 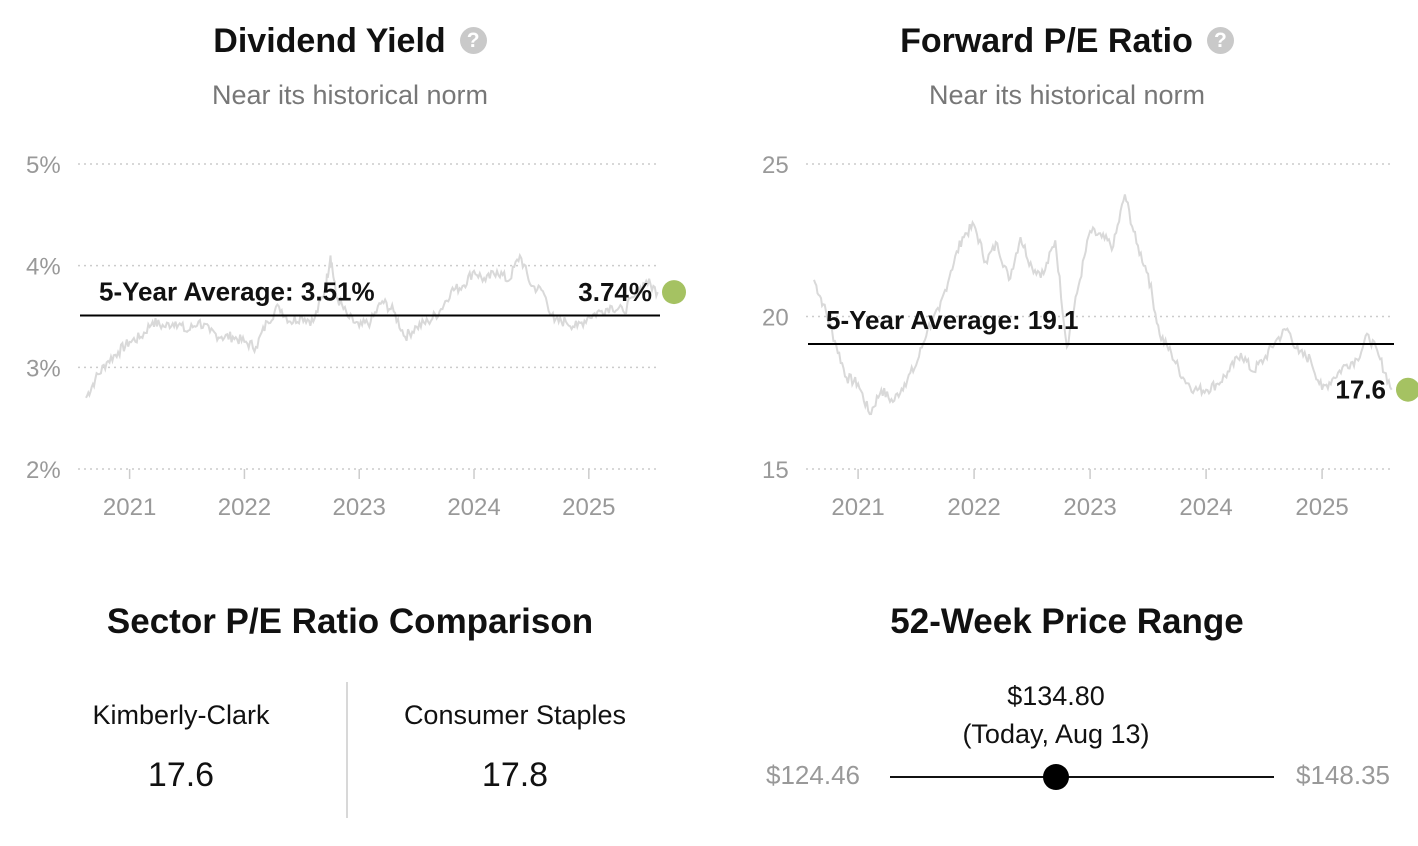 I want to click on today-price-callout: $134.80 (Today, Aug 13), so click(x=1056, y=715).